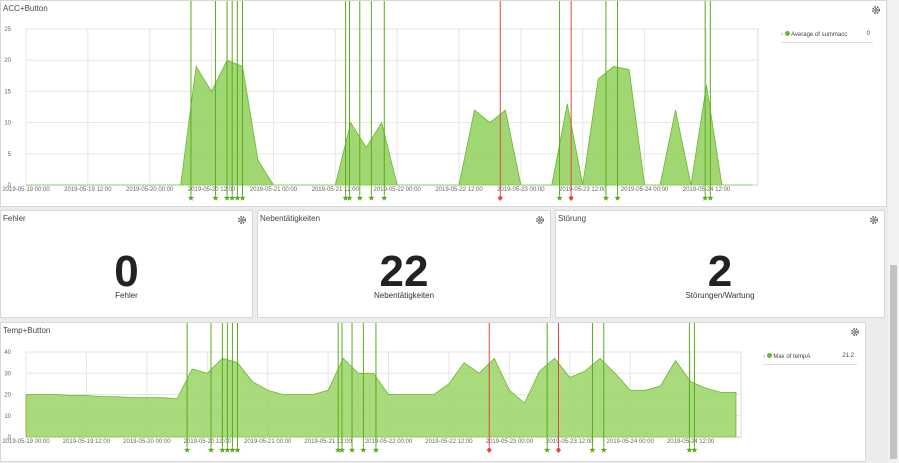 This screenshot has width=899, height=463. I want to click on y-tick-label: 15, so click(7, 92).